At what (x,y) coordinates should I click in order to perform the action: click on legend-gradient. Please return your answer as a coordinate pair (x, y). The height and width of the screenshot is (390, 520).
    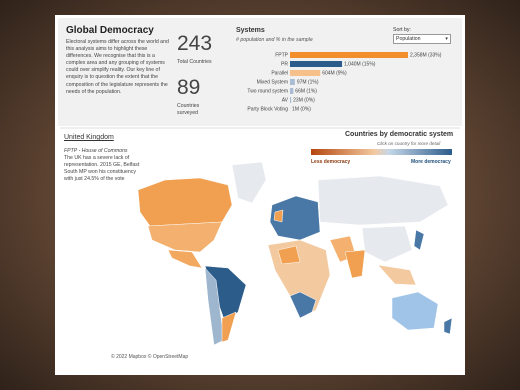
    Looking at the image, I should click on (381, 152).